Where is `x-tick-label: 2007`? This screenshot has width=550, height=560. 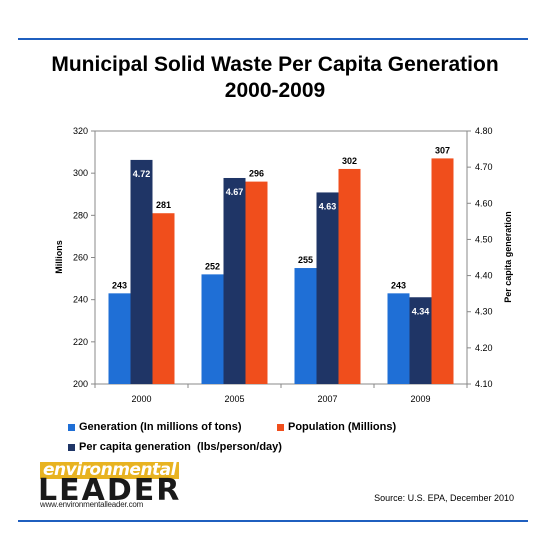
x-tick-label: 2007 is located at coordinates (327, 399).